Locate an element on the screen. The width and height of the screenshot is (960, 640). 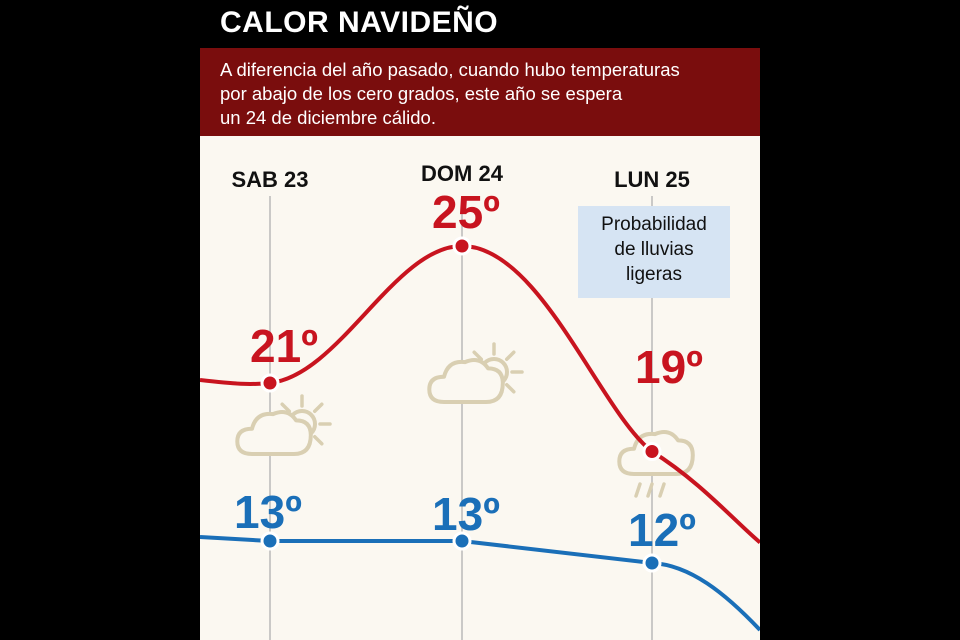
note-line-1: Probabilidad is located at coordinates (654, 224).